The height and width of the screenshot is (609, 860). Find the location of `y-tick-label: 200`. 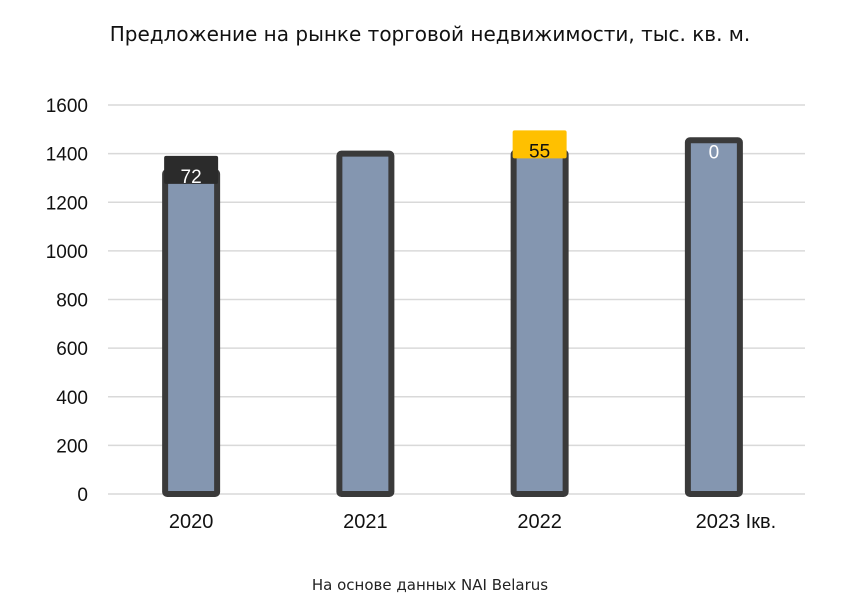

y-tick-label: 200 is located at coordinates (72, 446).